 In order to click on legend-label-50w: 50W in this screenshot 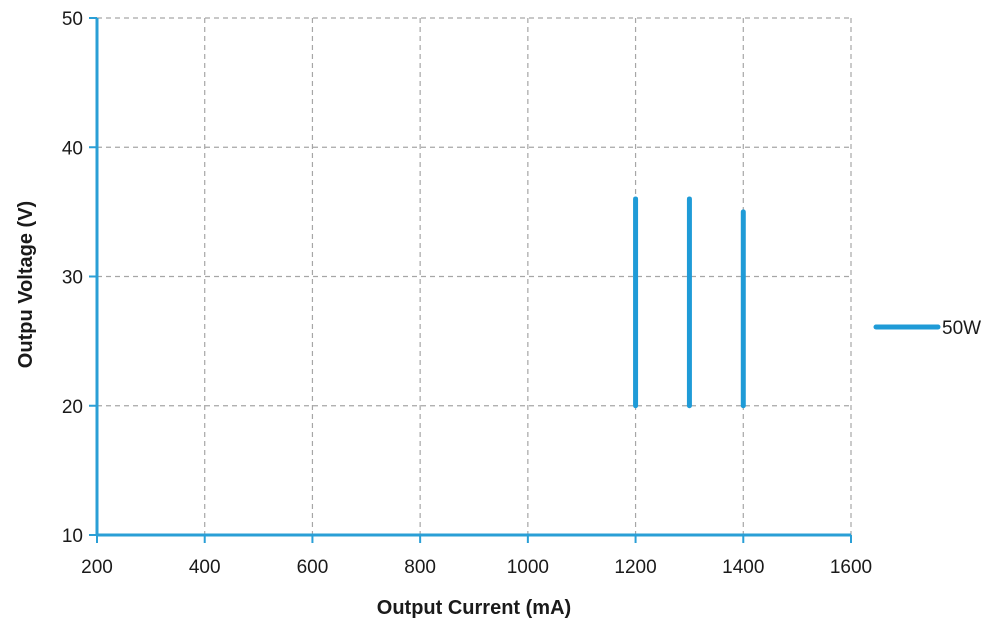, I will do `click(961, 328)`.